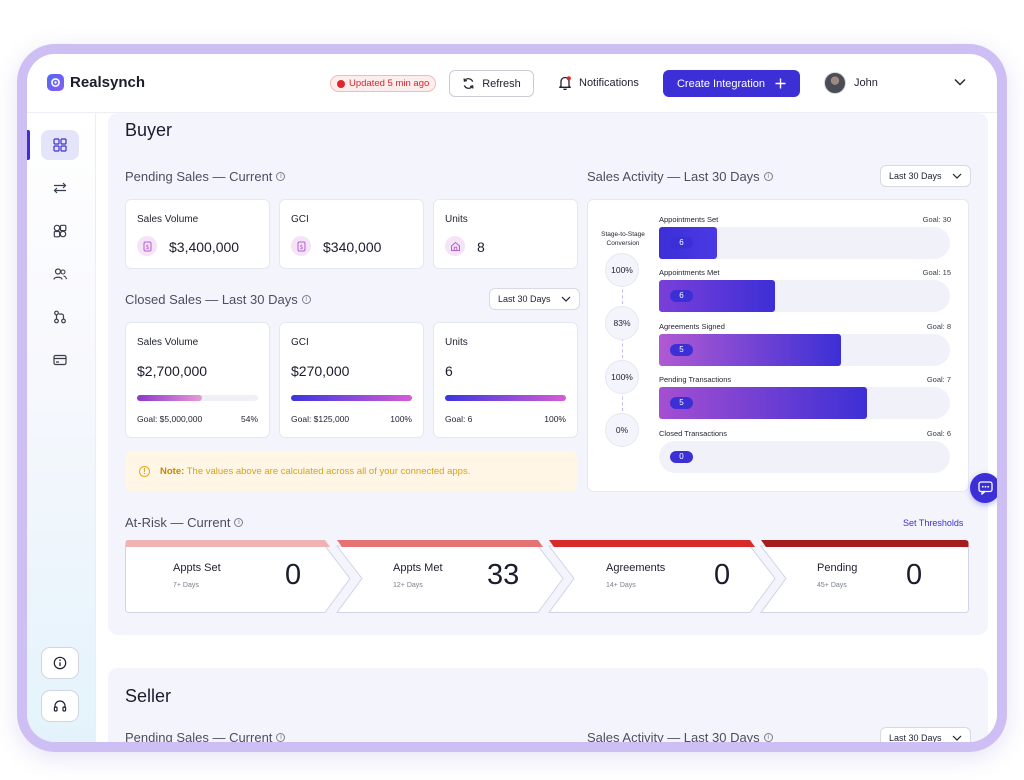 The image size is (1024, 780). Describe the element at coordinates (455, 246) in the screenshot. I see `house-icon` at that location.